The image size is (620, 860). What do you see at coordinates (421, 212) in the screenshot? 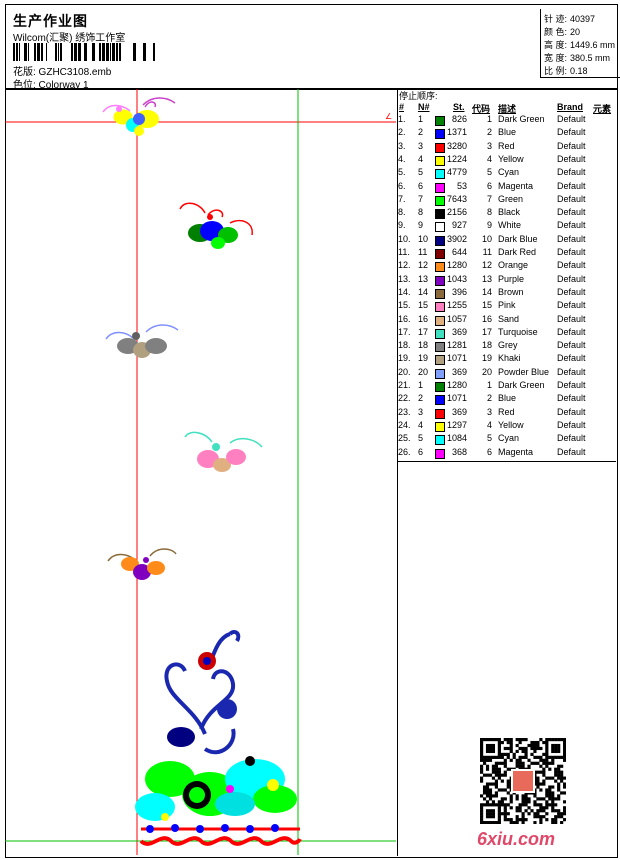
I see `cell-n: 8` at bounding box center [421, 212].